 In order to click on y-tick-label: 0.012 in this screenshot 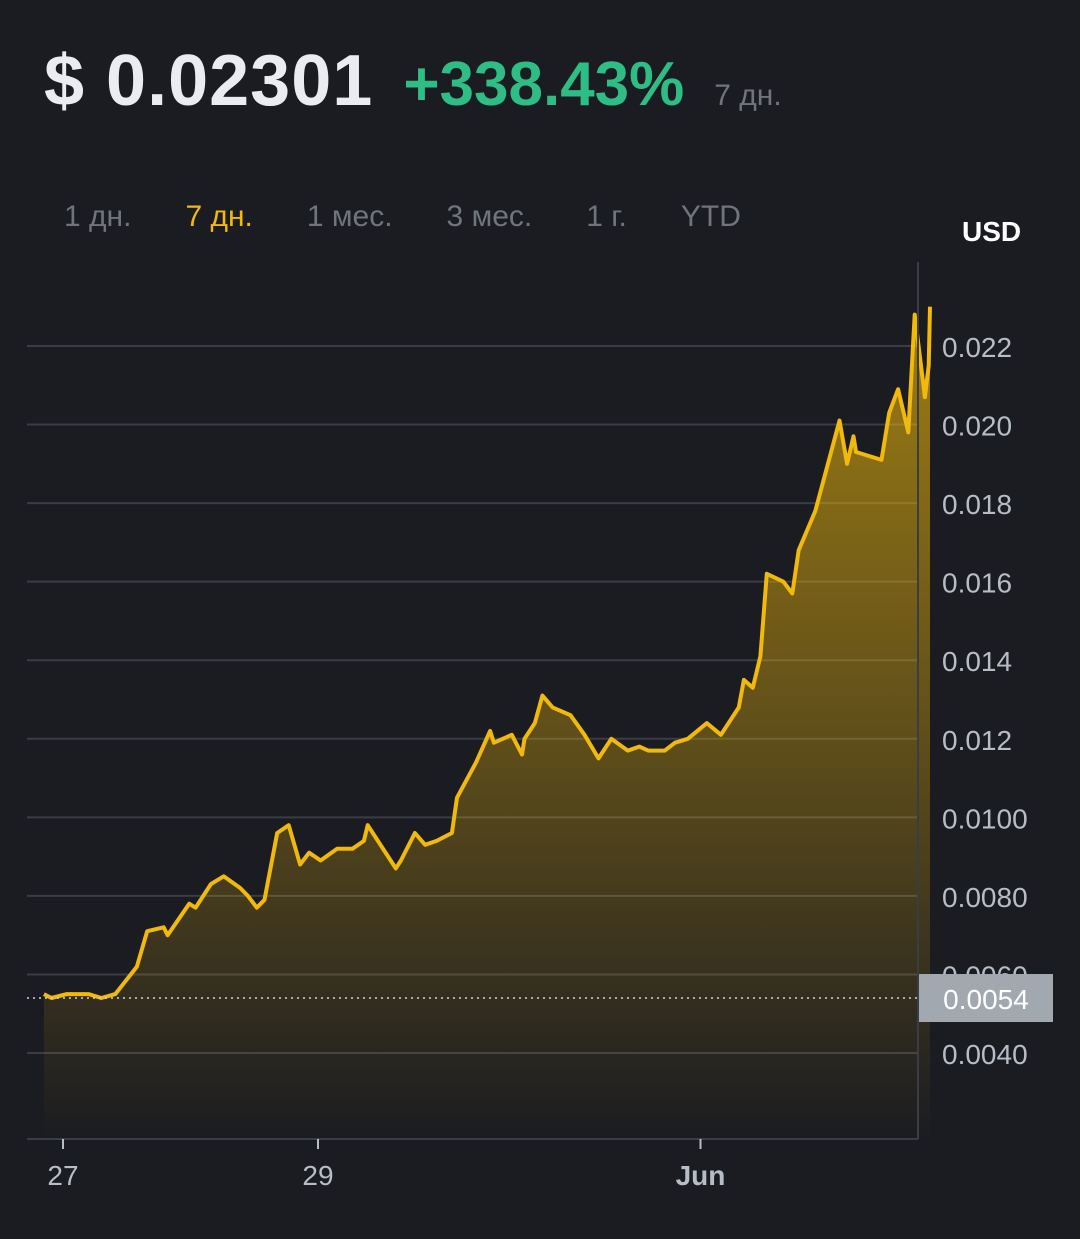, I will do `click(977, 740)`.